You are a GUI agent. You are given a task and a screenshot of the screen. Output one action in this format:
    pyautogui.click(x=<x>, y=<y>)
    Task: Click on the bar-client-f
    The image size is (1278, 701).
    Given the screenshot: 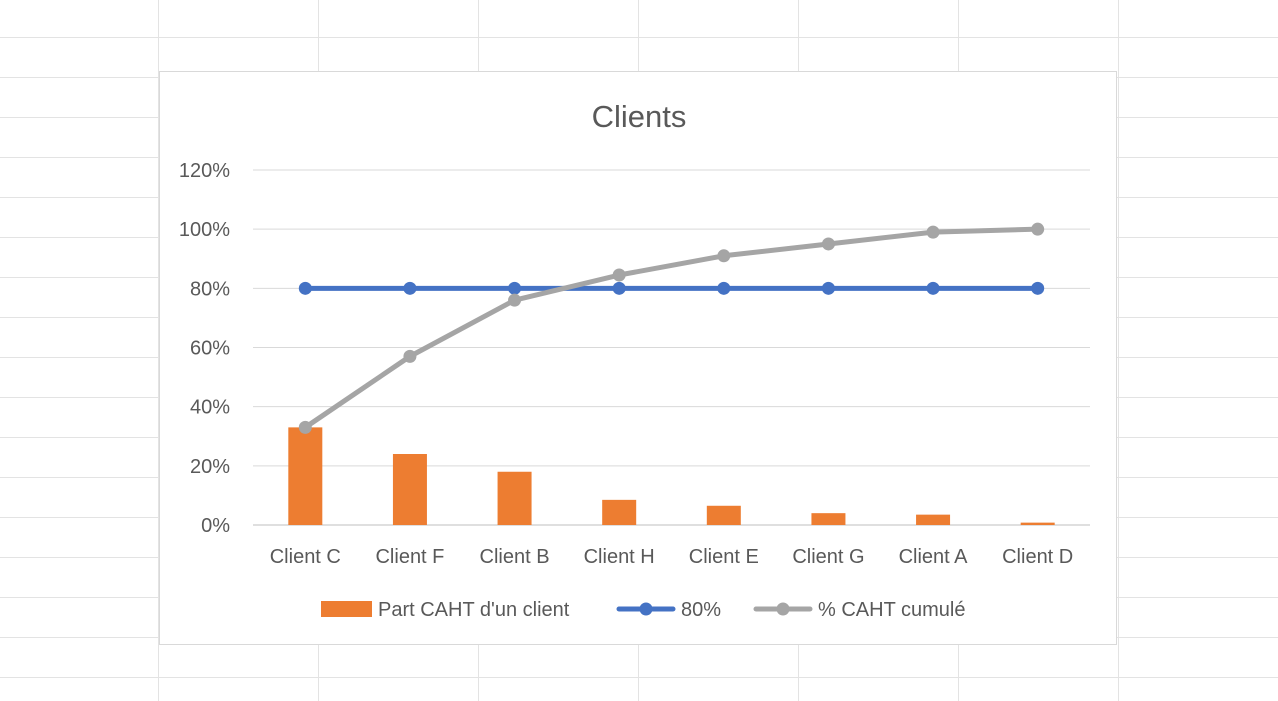 What is the action you would take?
    pyautogui.click(x=409, y=489)
    